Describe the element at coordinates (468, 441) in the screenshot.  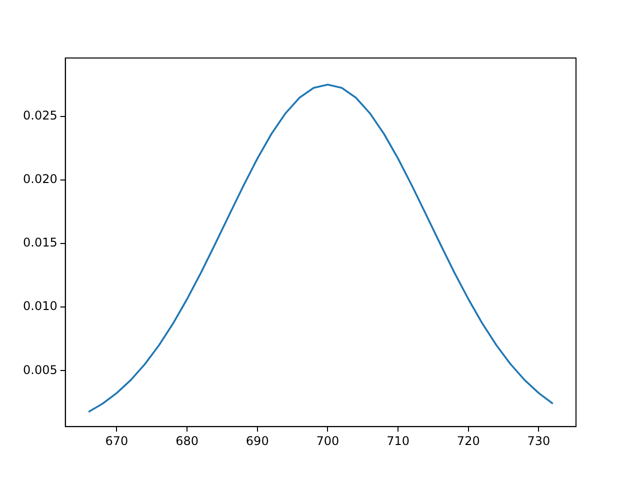
I see `x-tick-label: 720` at that location.